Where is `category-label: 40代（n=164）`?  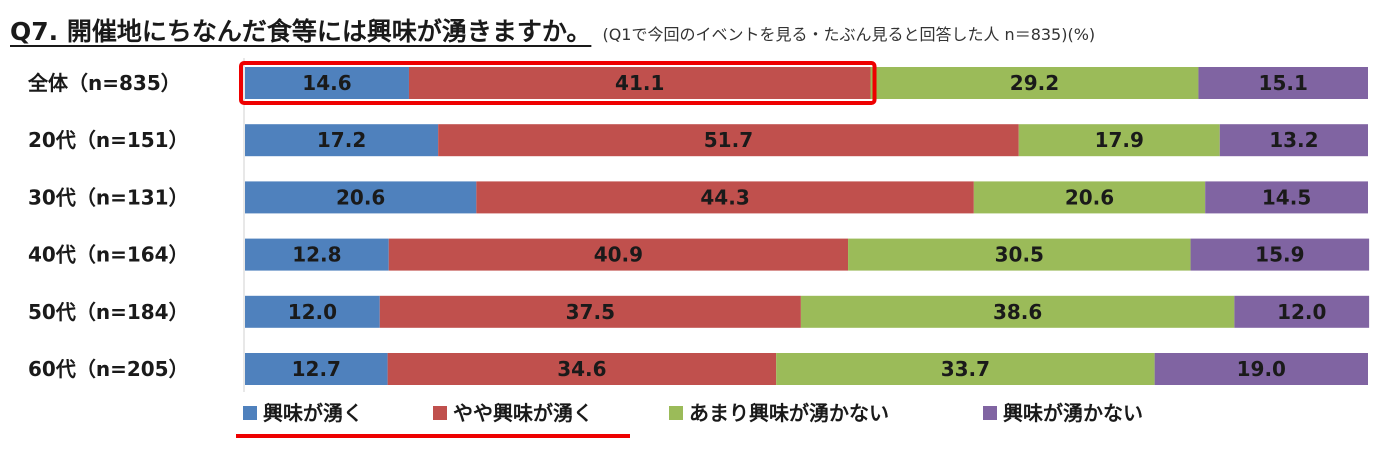 category-label: 40代（n=164） is located at coordinates (108, 255).